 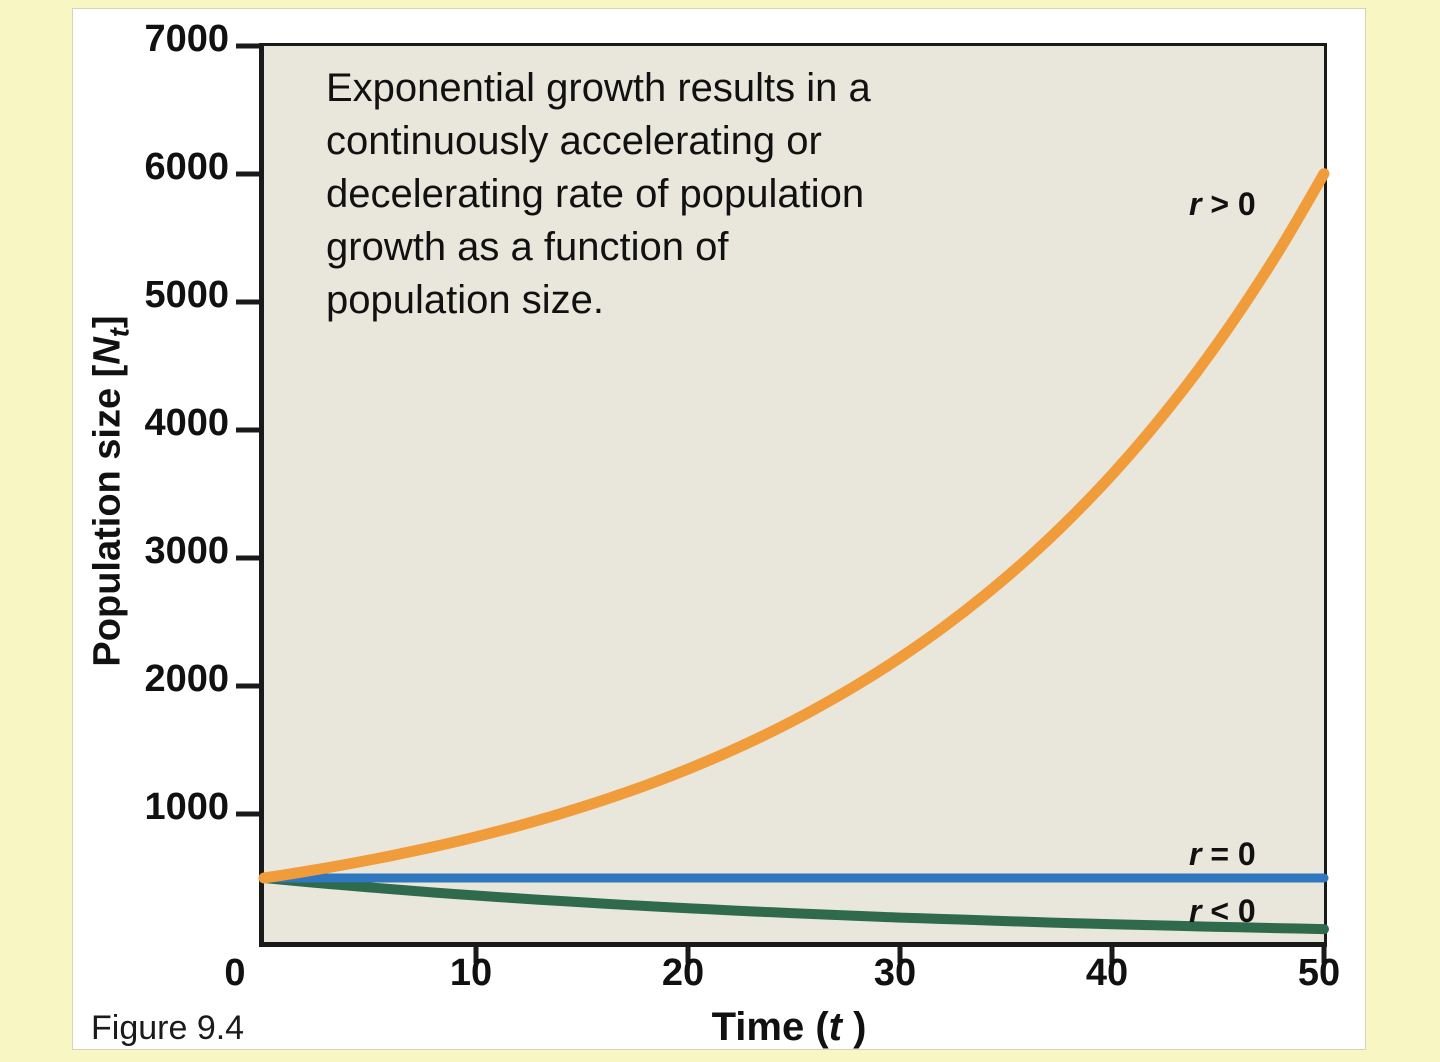 What do you see at coordinates (111, 490) in the screenshot?
I see `y-axis-title: Population size [Nt]` at bounding box center [111, 490].